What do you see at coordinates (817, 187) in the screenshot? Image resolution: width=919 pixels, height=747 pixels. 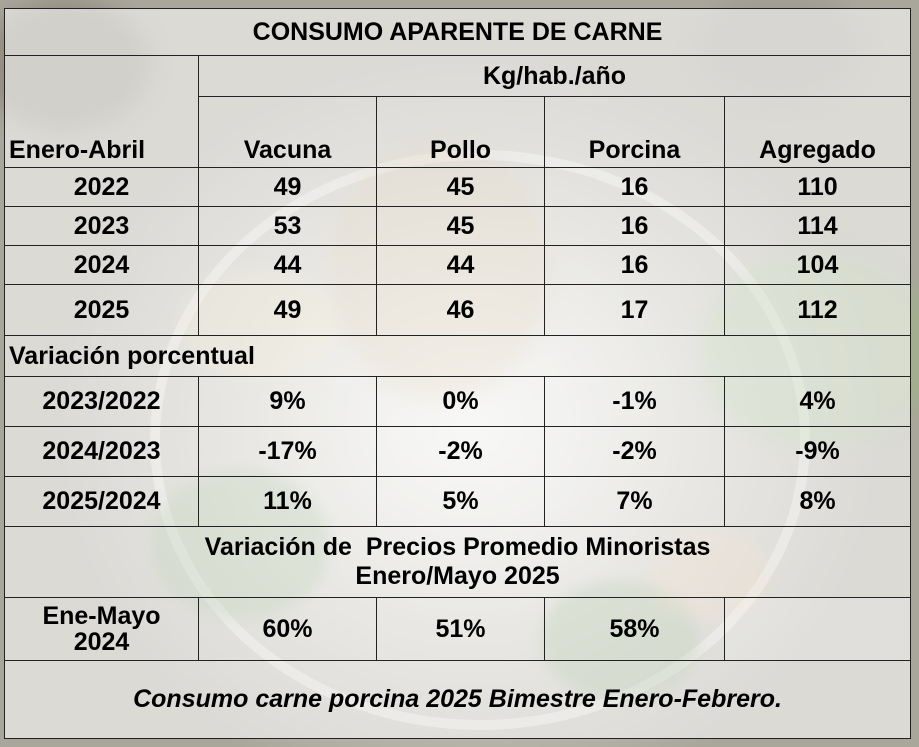 I see `value-cell: 110` at bounding box center [817, 187].